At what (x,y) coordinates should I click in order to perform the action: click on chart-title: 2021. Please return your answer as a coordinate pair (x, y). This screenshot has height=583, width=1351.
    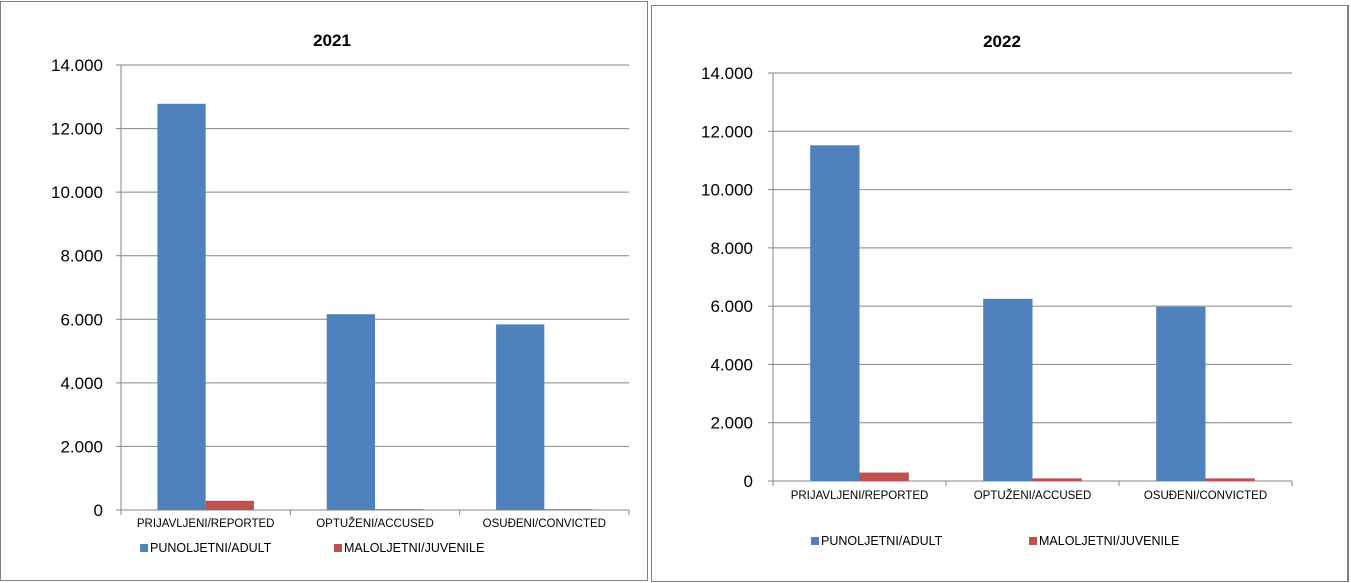
    Looking at the image, I should click on (332, 40).